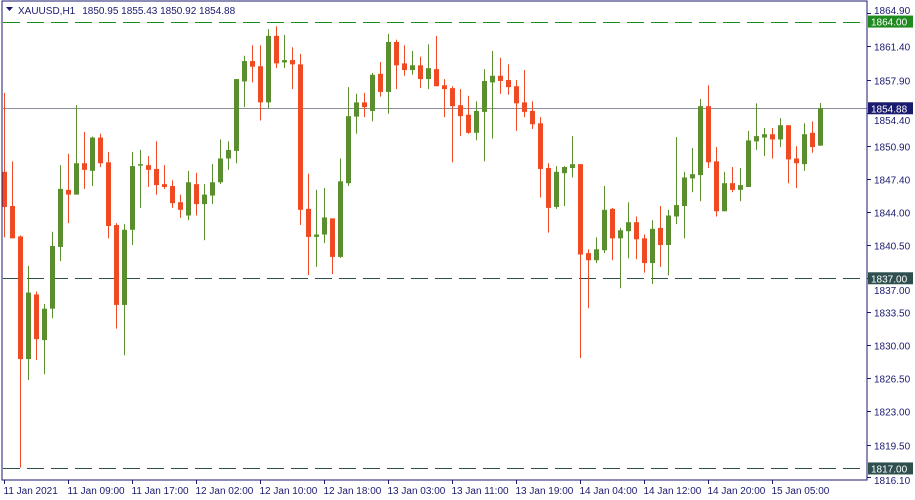 The width and height of the screenshot is (915, 500). Describe the element at coordinates (892, 380) in the screenshot. I see `y-tick-label: 1826.50` at that location.